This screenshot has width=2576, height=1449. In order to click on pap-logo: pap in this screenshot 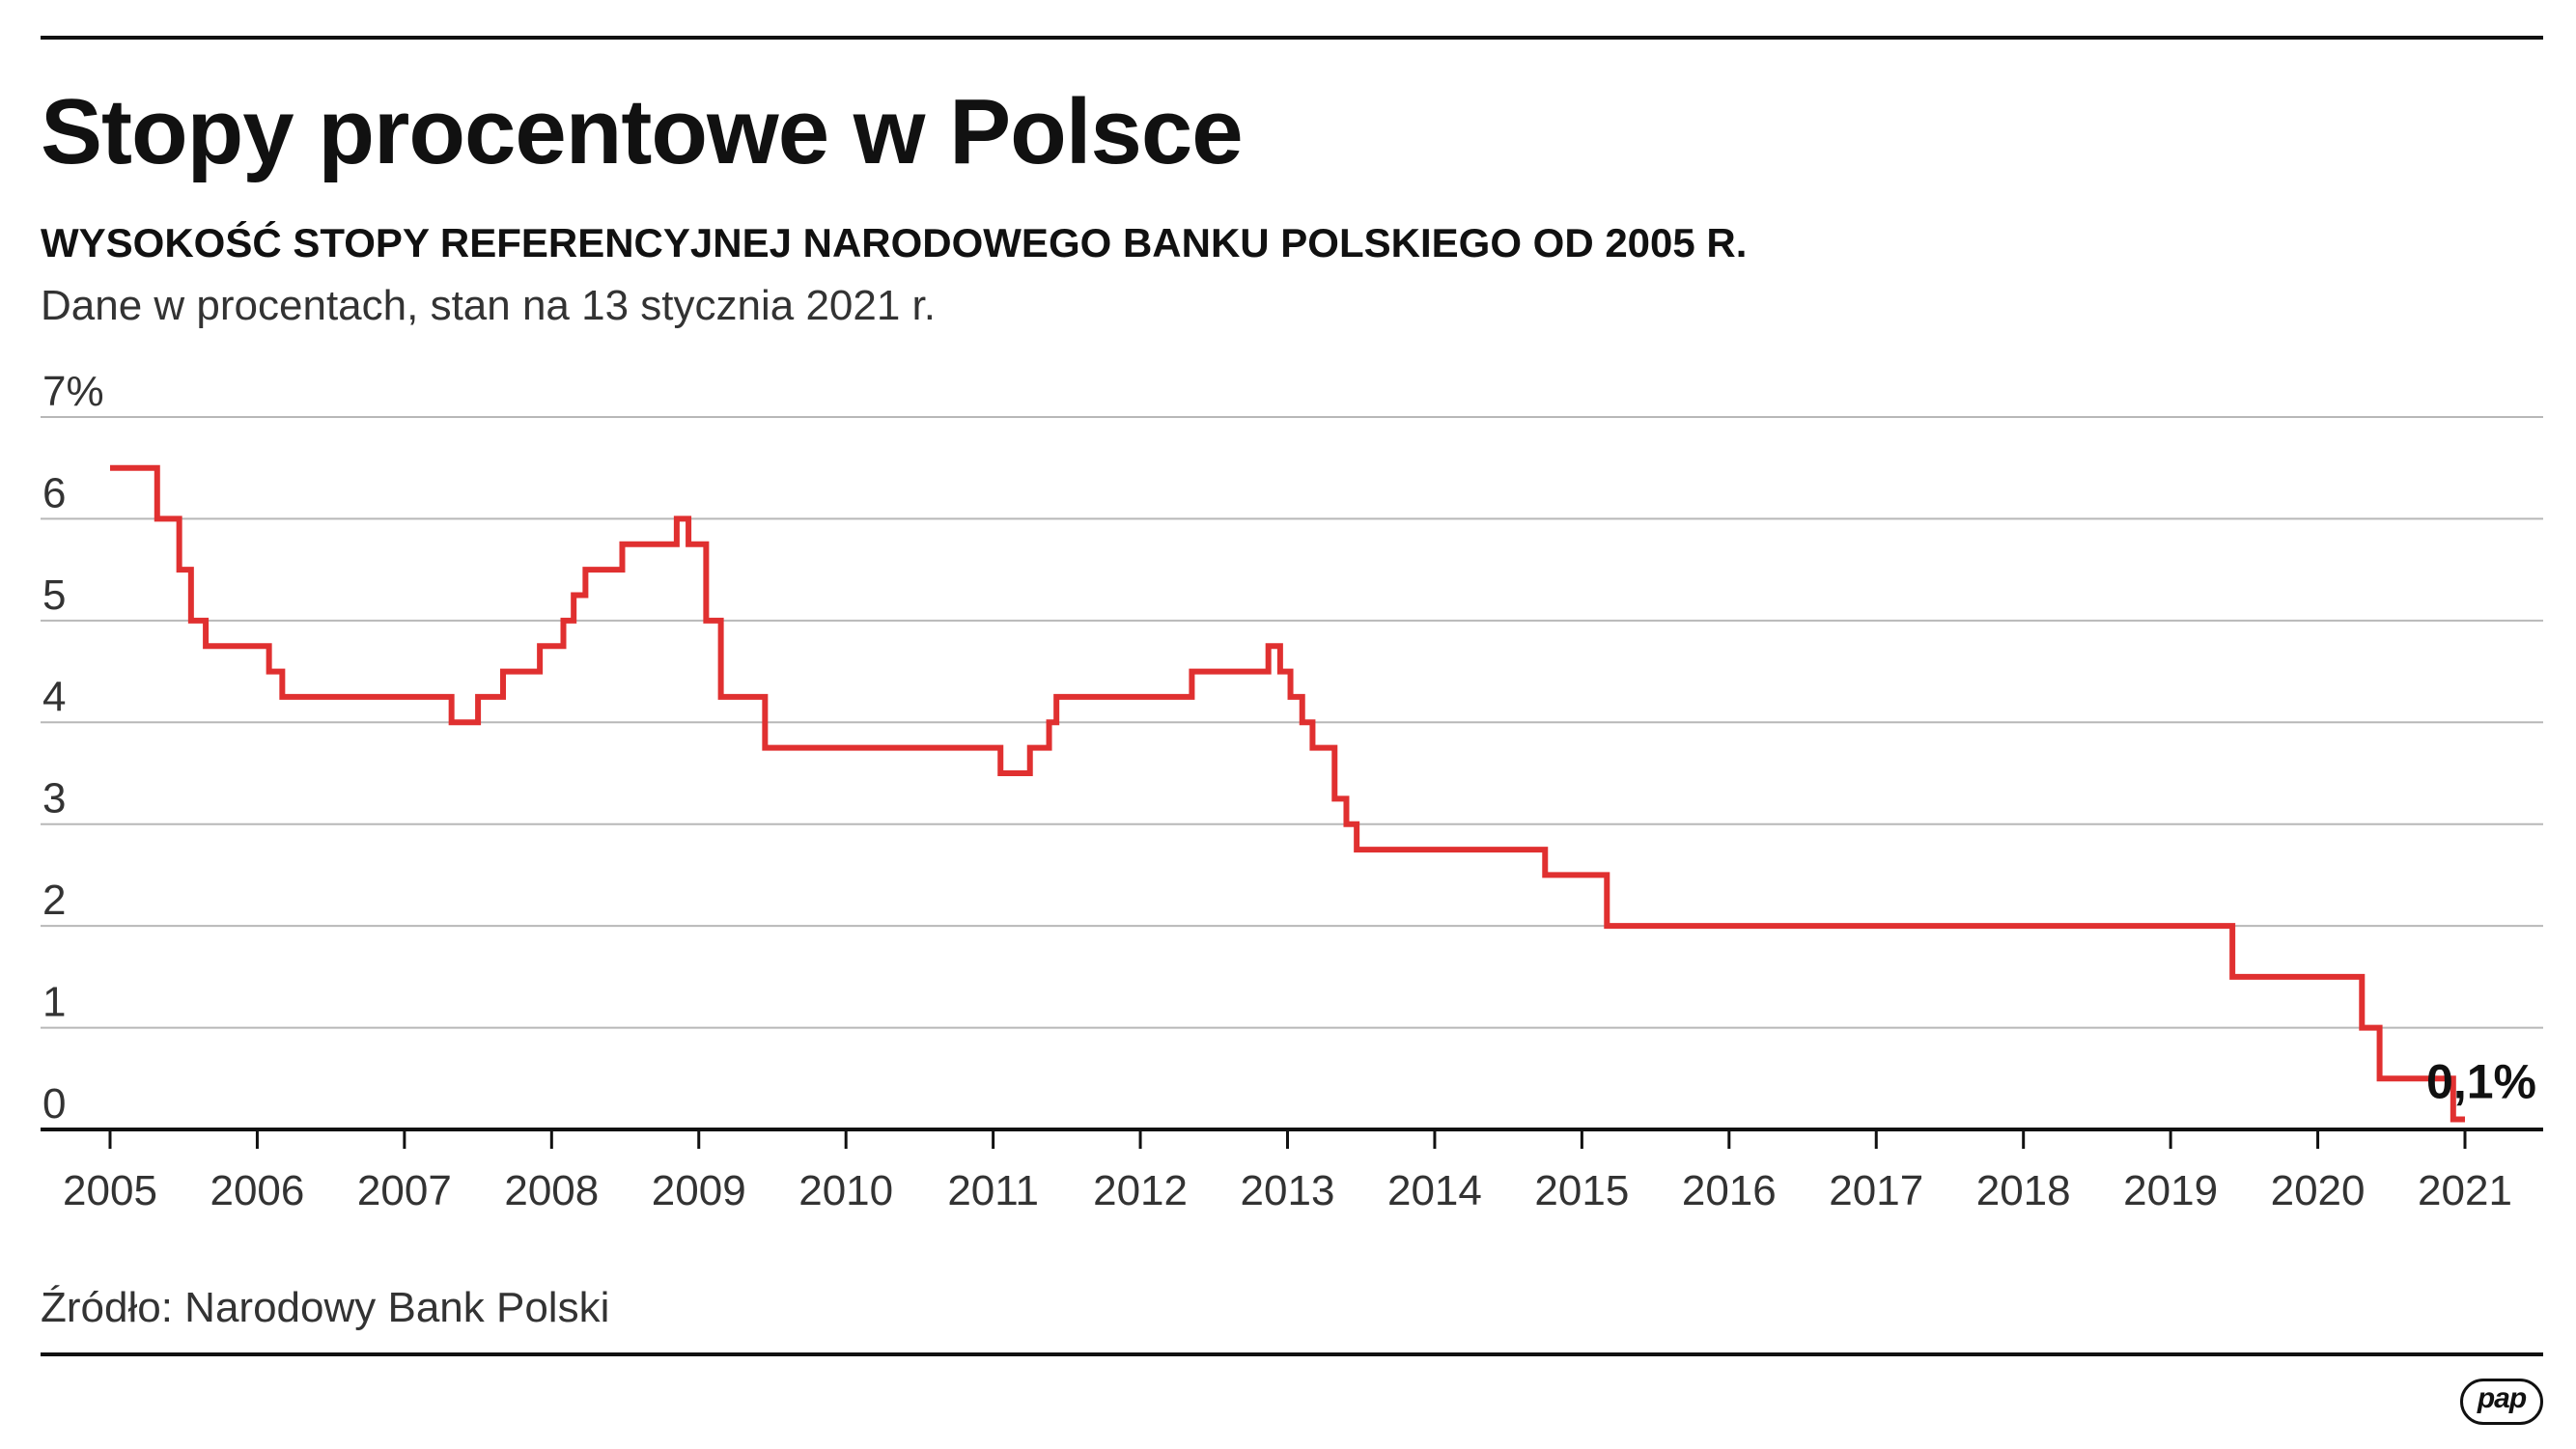, I will do `click(2501, 1402)`.